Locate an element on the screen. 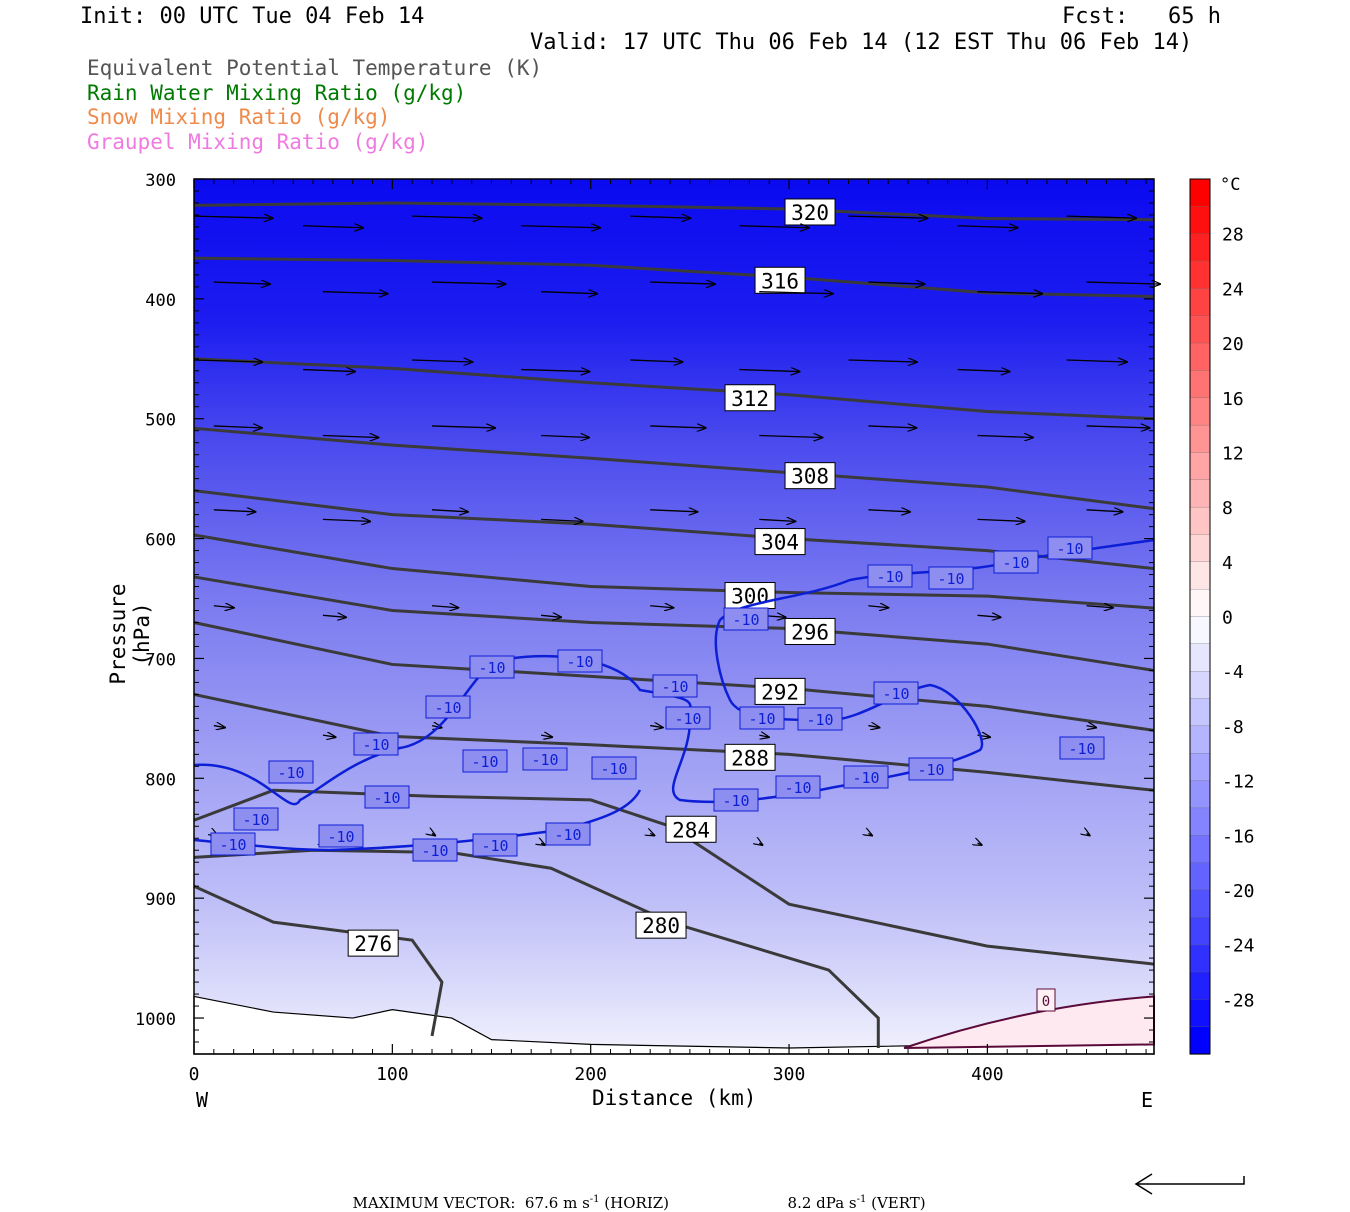  x-tick-label: 0 is located at coordinates (194, 1074).